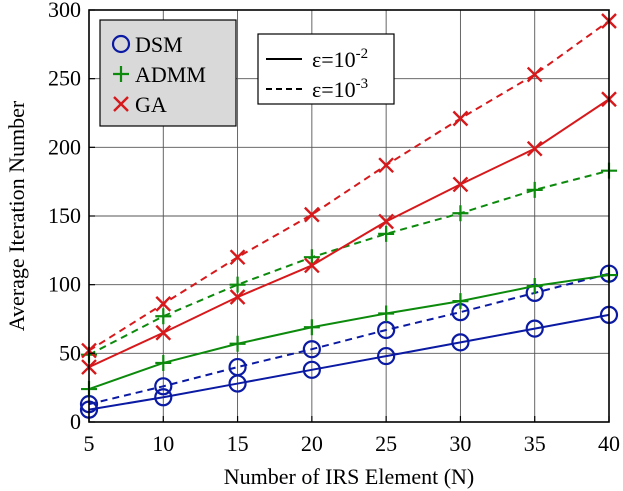 The image size is (623, 491). Describe the element at coordinates (121, 104) in the screenshot. I see `legend-marker-ga` at that location.